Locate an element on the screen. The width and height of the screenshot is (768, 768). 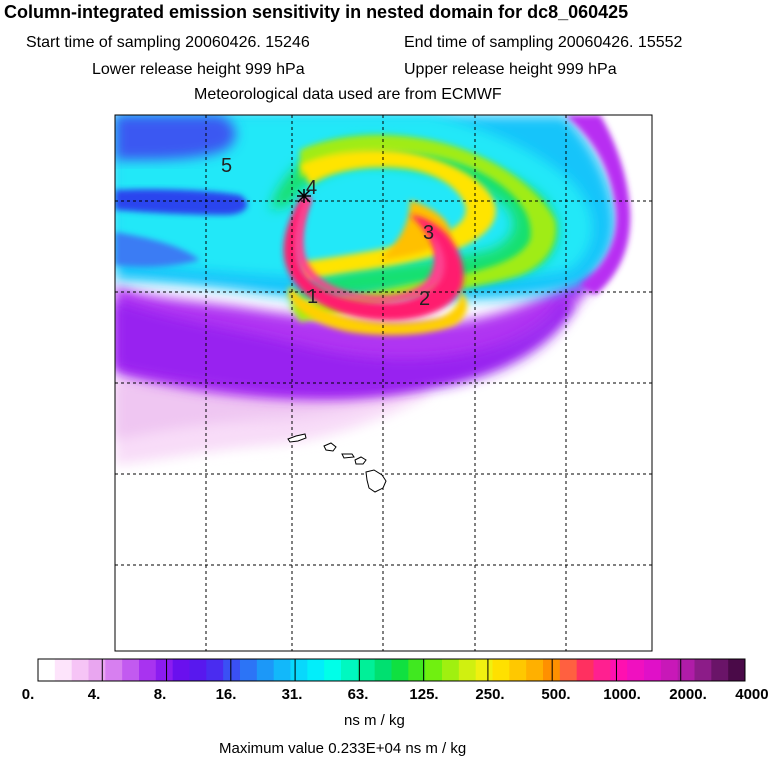
met-data-label: Meteorological data used are from ECMWF is located at coordinates (348, 94).